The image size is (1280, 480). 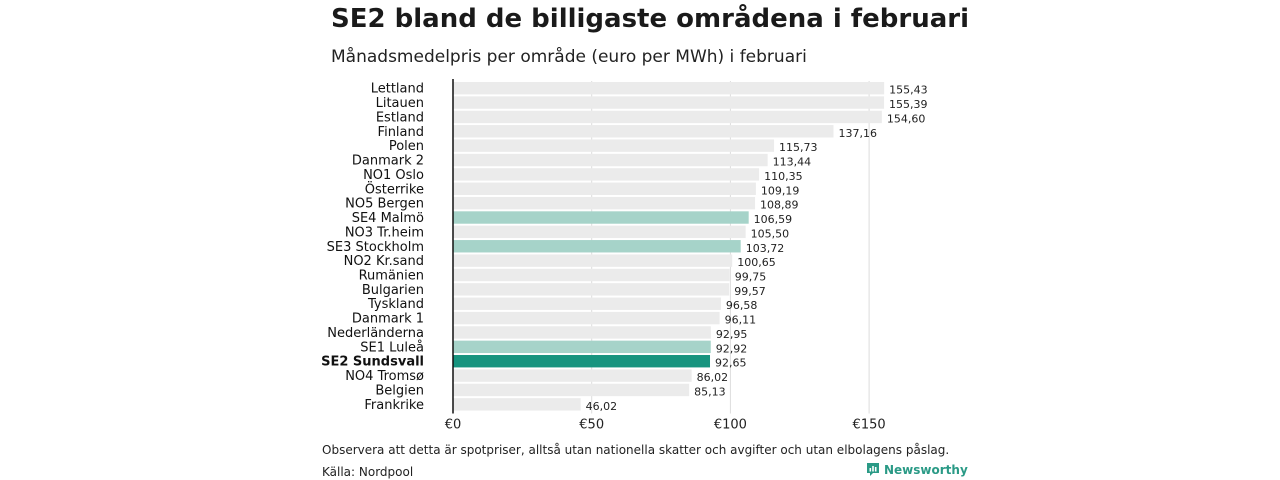 What do you see at coordinates (372, 362) in the screenshot?
I see `category-label: SE2 Sundsvall` at bounding box center [372, 362].